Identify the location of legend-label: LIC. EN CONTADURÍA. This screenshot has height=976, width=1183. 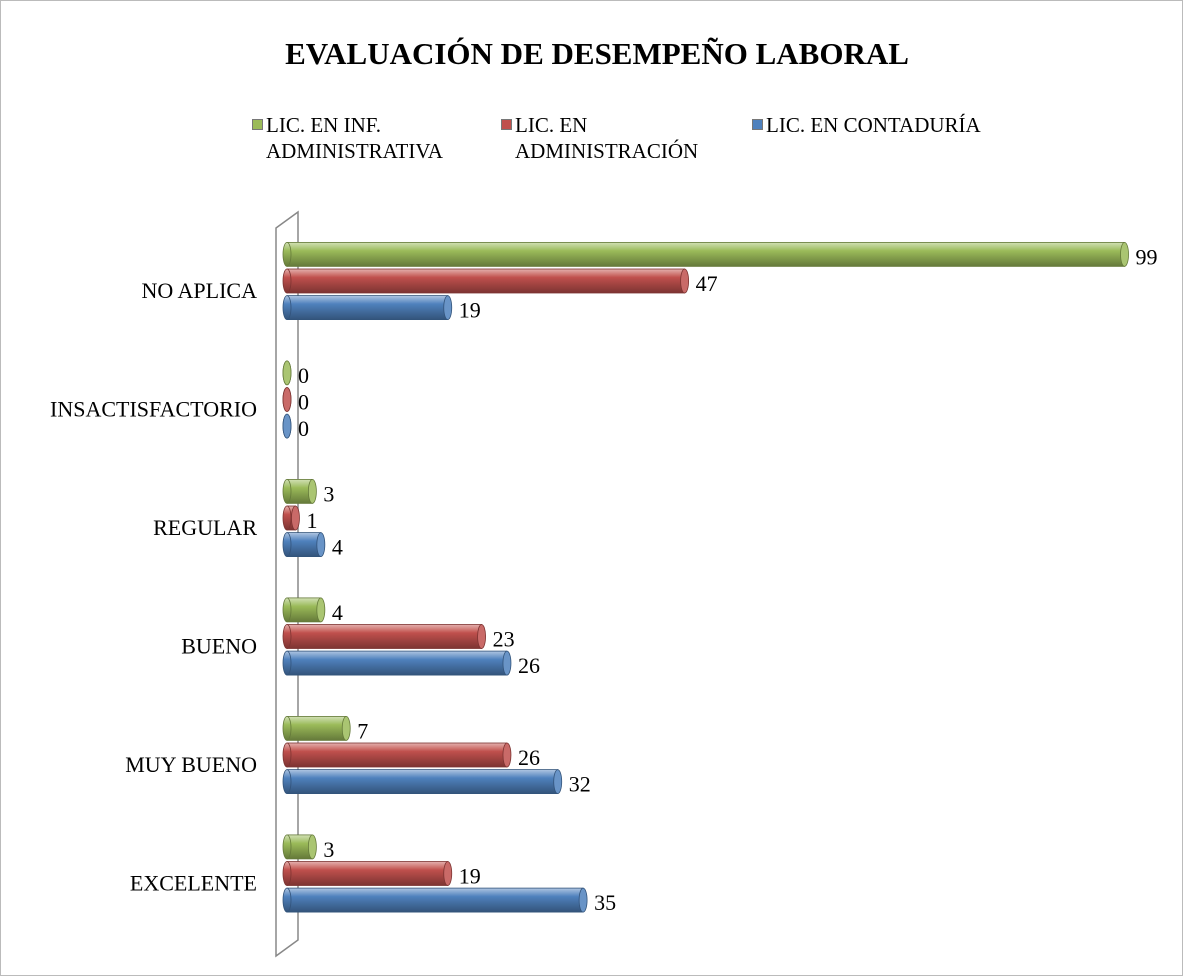
(873, 125).